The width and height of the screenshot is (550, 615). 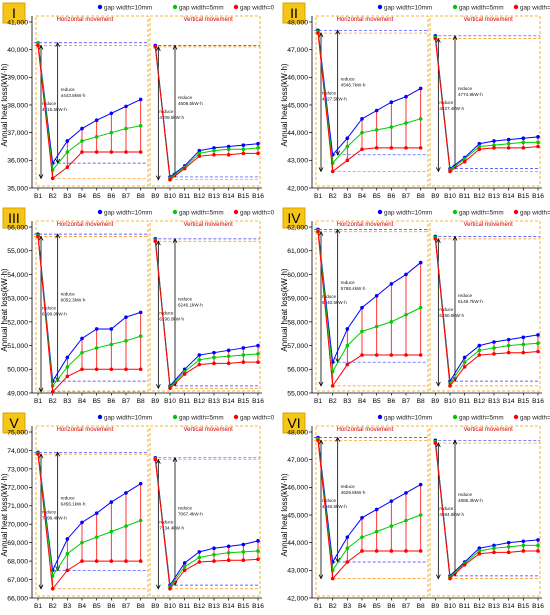 I want to click on panel-roman-label: III, so click(x=14, y=218).